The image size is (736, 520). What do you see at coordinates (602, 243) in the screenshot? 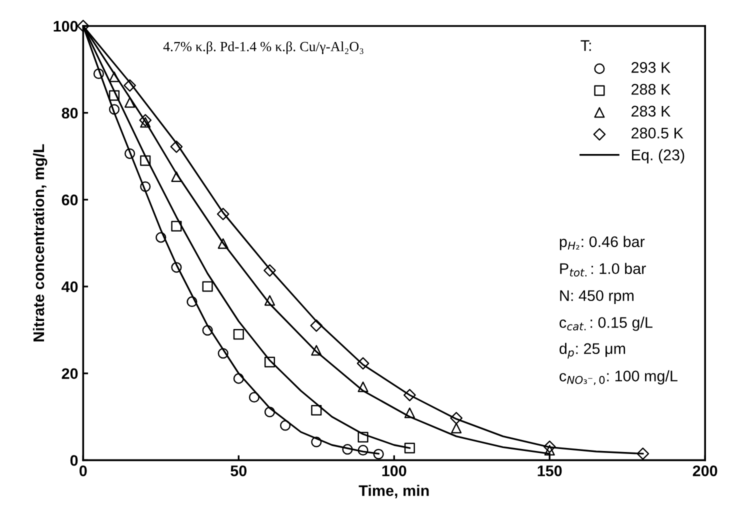
I see `annotation: p$_{H₂}$: 0.46 bar` at bounding box center [602, 243].